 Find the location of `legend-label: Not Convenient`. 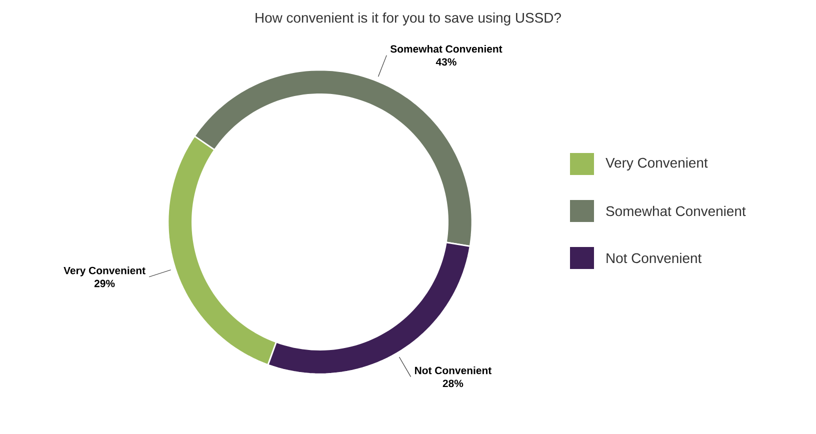

legend-label: Not Convenient is located at coordinates (654, 258).